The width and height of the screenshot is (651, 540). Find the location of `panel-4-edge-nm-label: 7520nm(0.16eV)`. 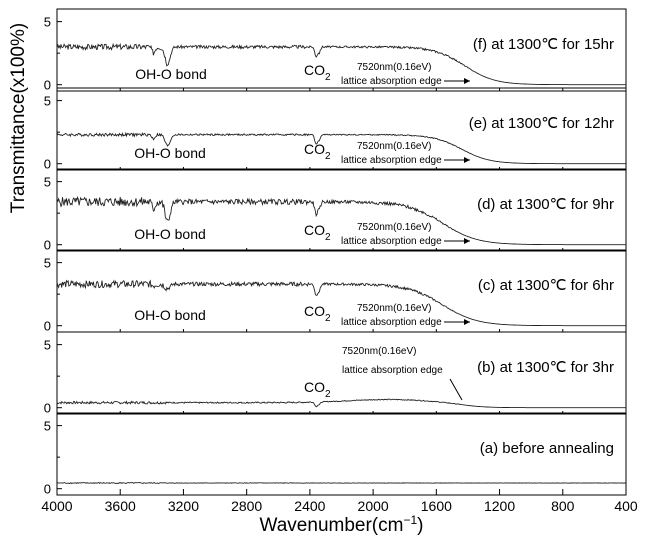

panel-4-edge-nm-label: 7520nm(0.16eV) is located at coordinates (394, 308).